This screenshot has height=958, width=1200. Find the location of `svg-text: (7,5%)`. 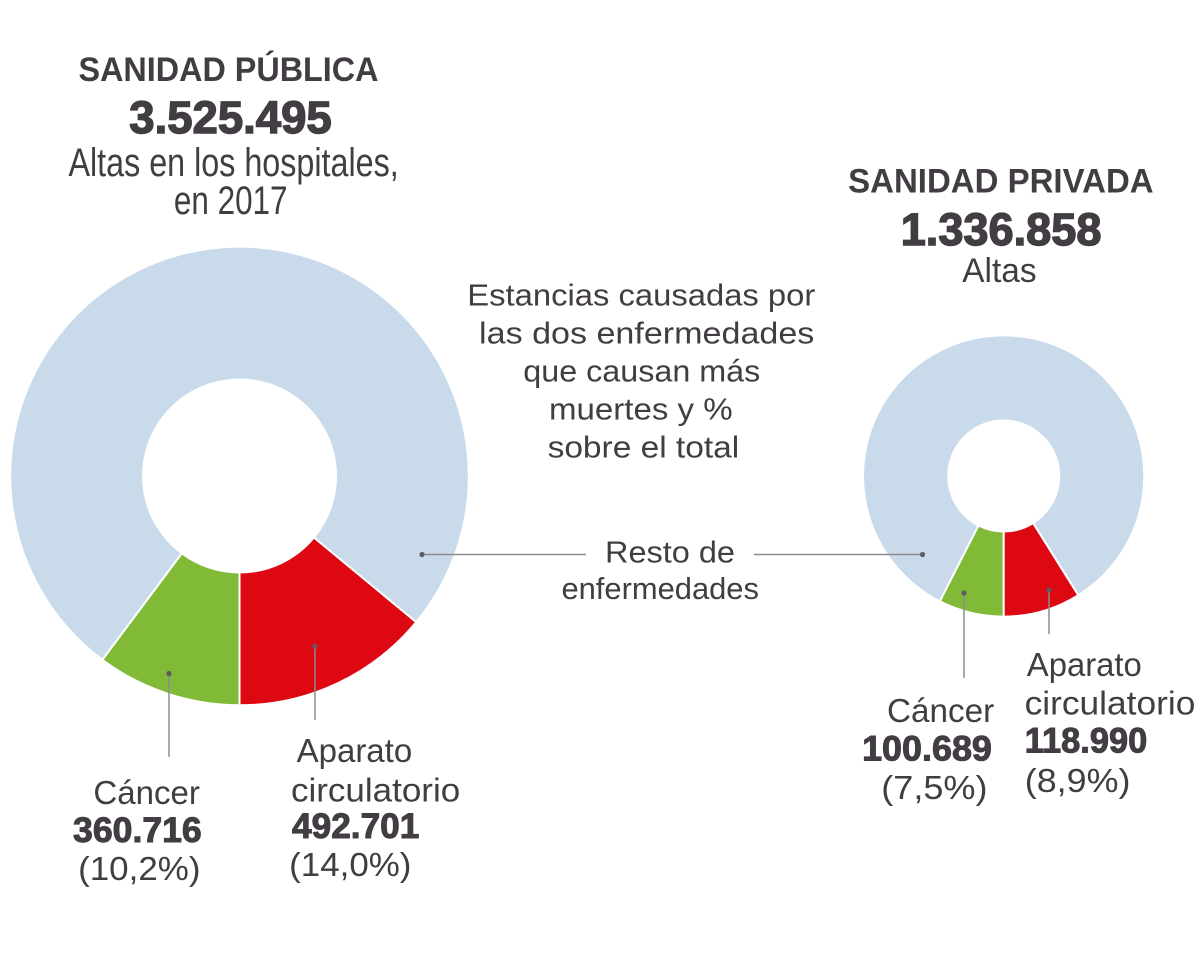

svg-text: (7,5%) is located at coordinates (934, 787).